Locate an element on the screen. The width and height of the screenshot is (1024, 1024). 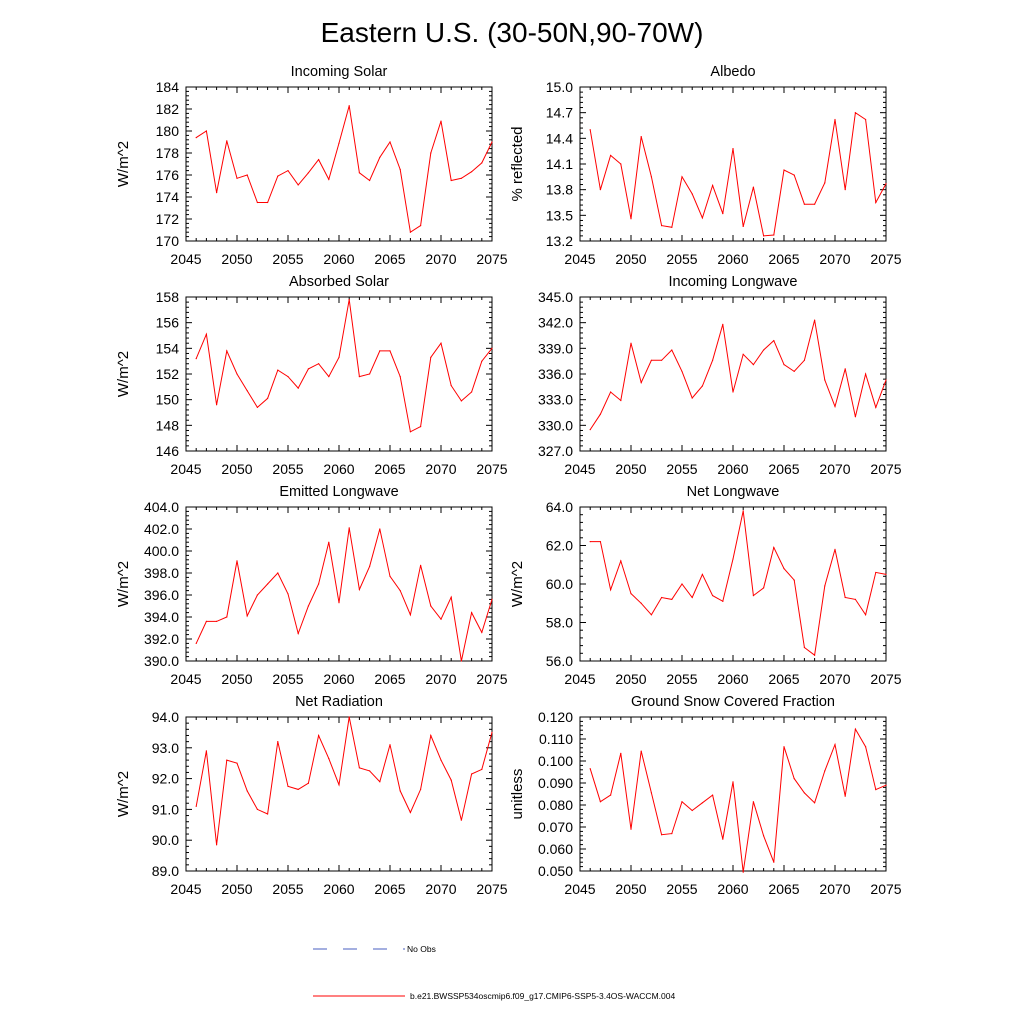
panel-title: Incoming Longwave is located at coordinates (733, 282).